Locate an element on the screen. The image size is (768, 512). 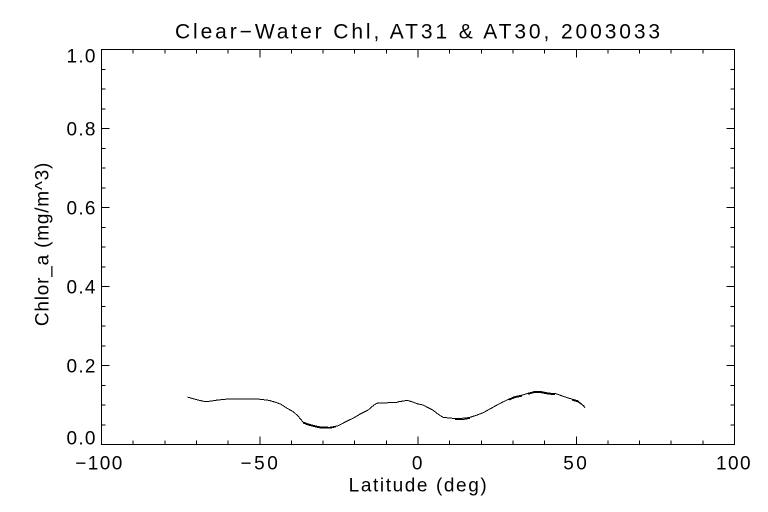
svg-text: 0.4 is located at coordinates (81, 288).